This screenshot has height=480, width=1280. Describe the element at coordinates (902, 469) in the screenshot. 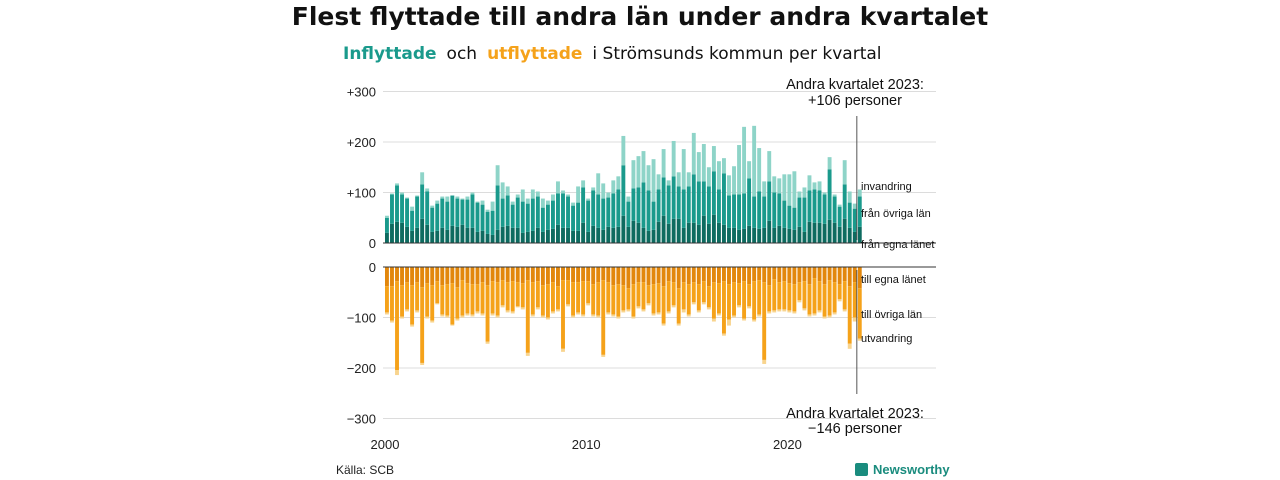

I see `newsworthy-logo: Newsworthy` at that location.